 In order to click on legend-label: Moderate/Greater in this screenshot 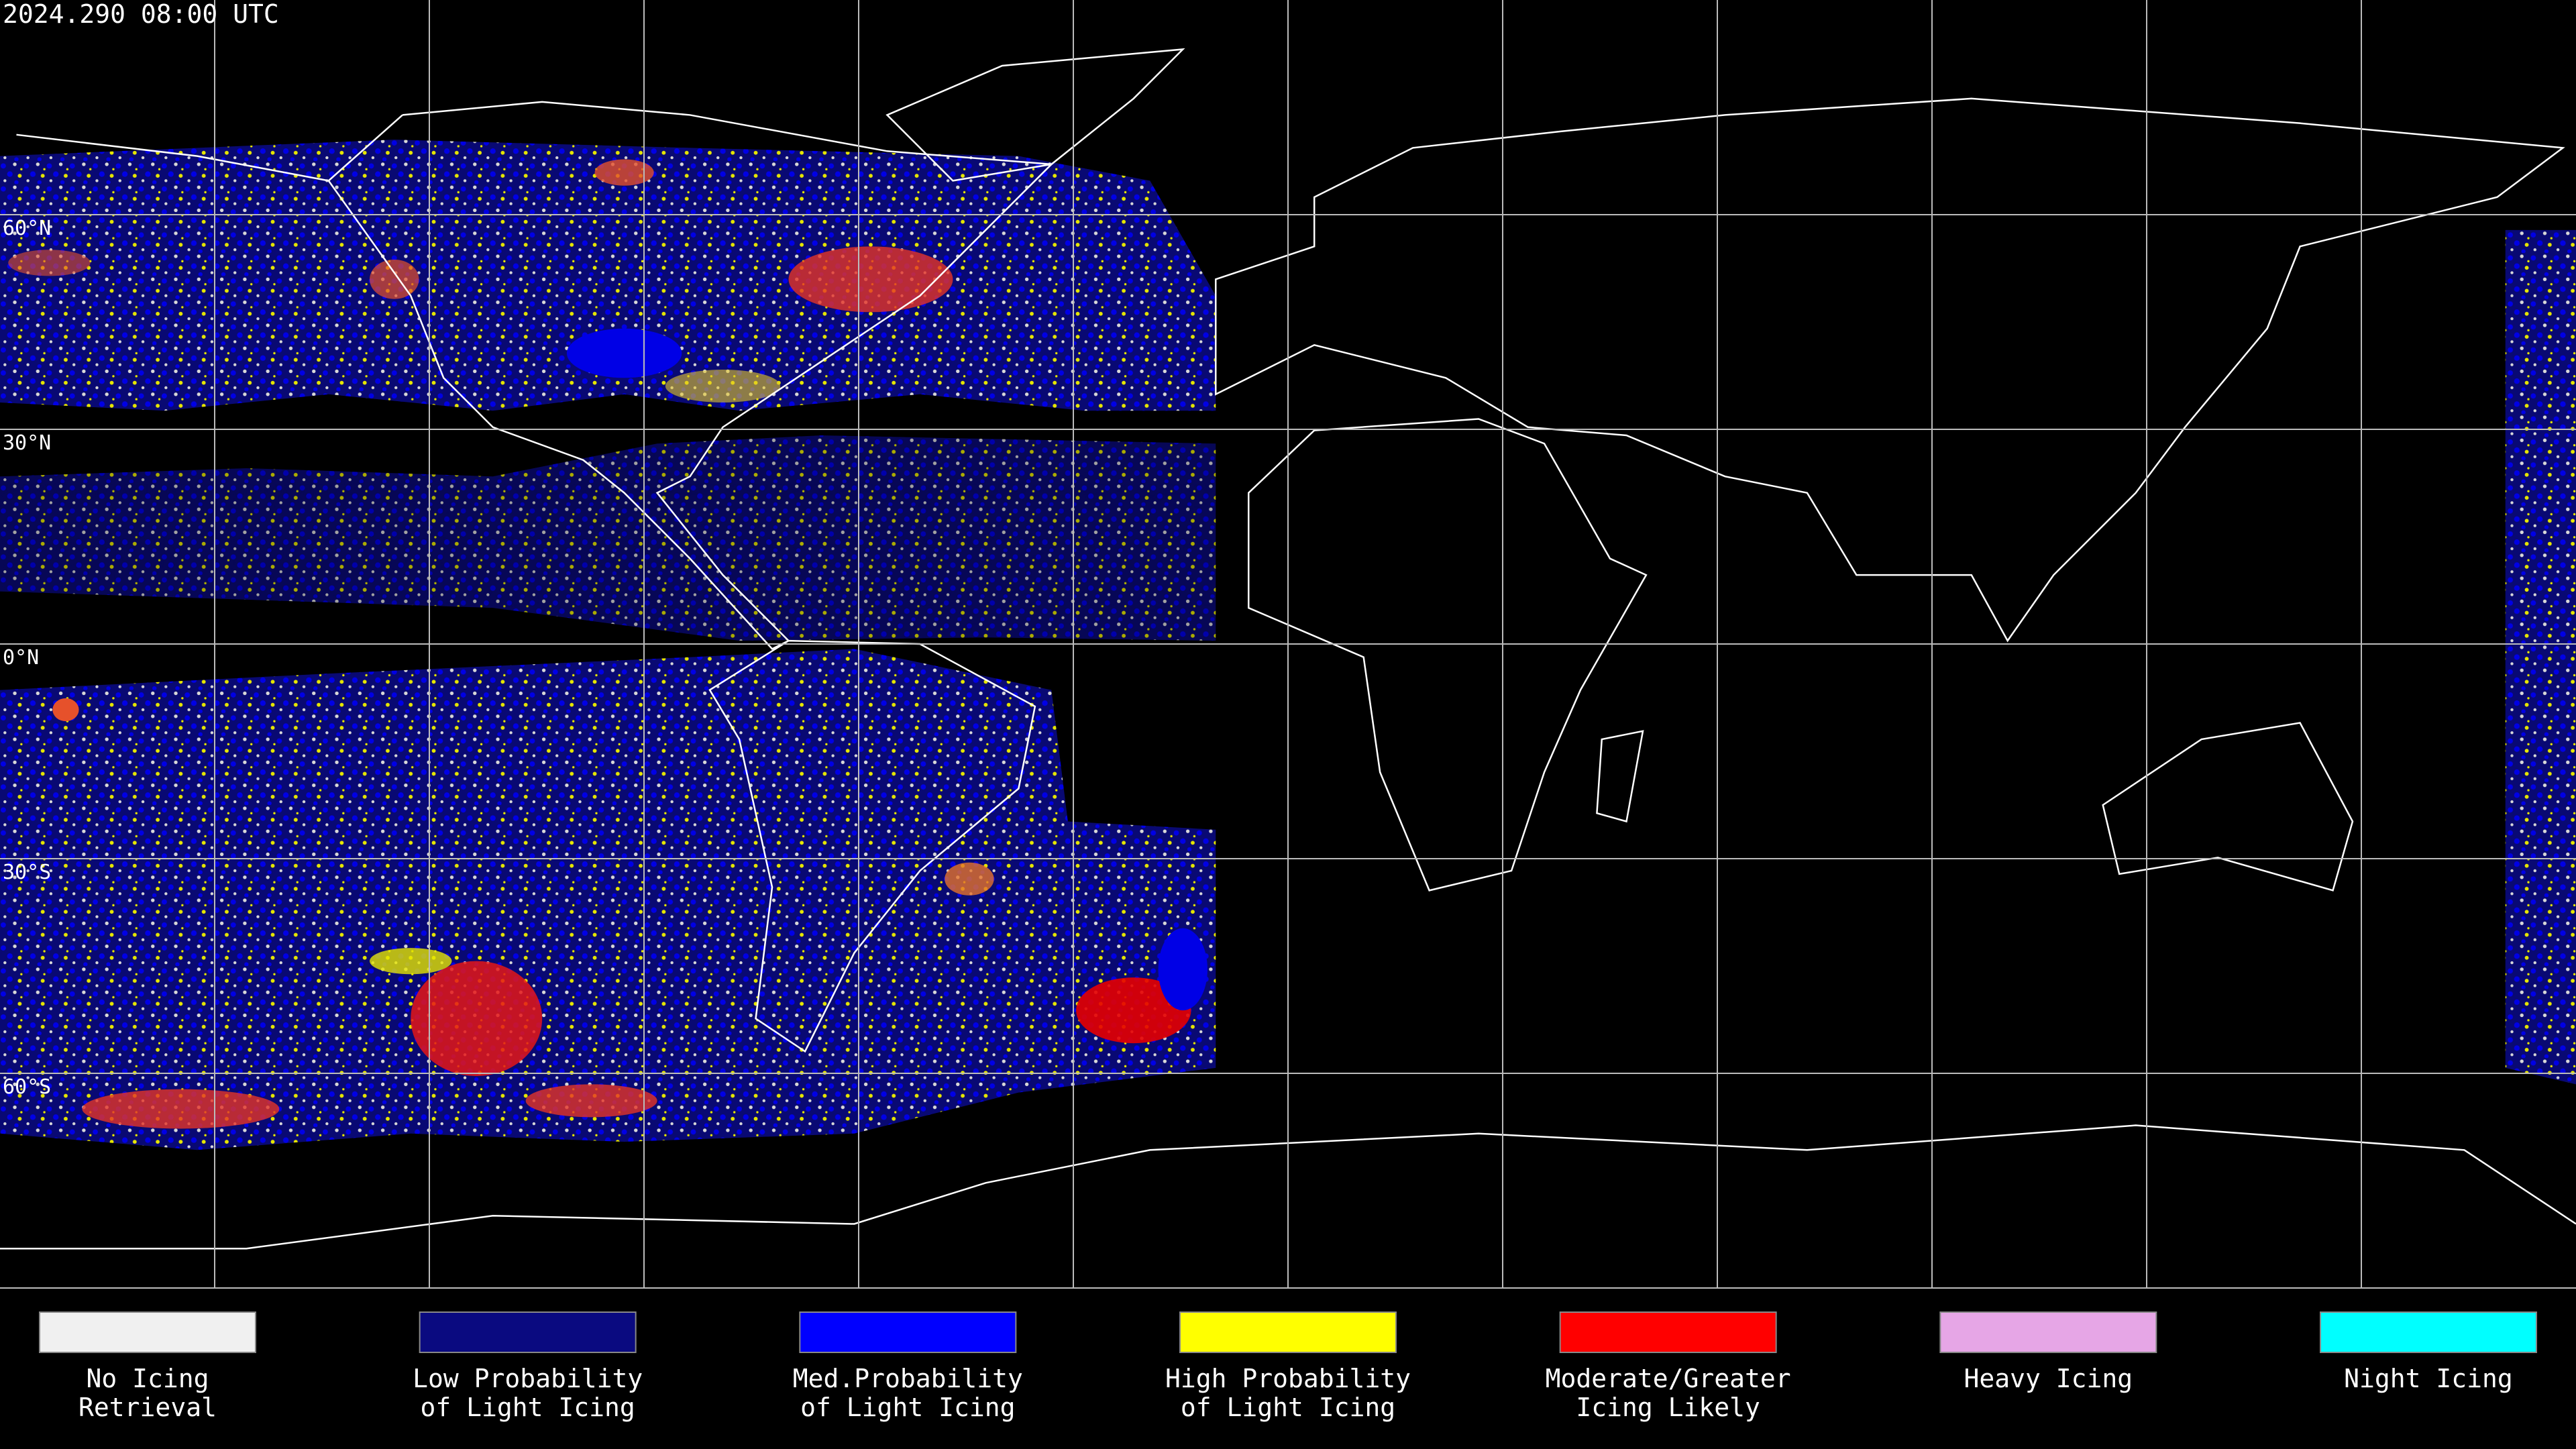, I will do `click(1668, 1378)`.